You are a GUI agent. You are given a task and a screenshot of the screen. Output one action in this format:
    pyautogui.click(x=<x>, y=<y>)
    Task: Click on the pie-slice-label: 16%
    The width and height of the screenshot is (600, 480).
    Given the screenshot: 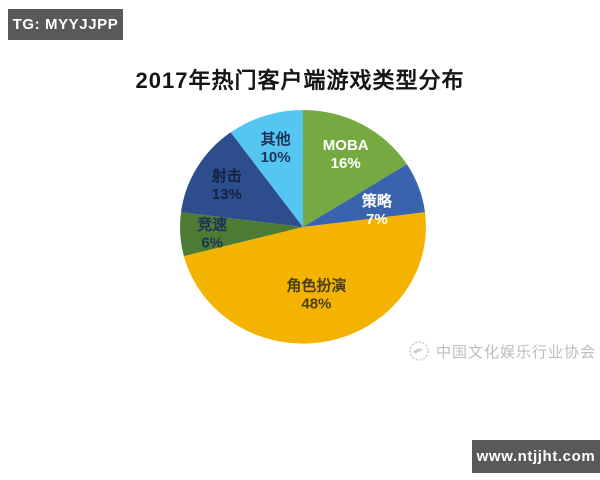 What is the action you would take?
    pyautogui.click(x=346, y=163)
    